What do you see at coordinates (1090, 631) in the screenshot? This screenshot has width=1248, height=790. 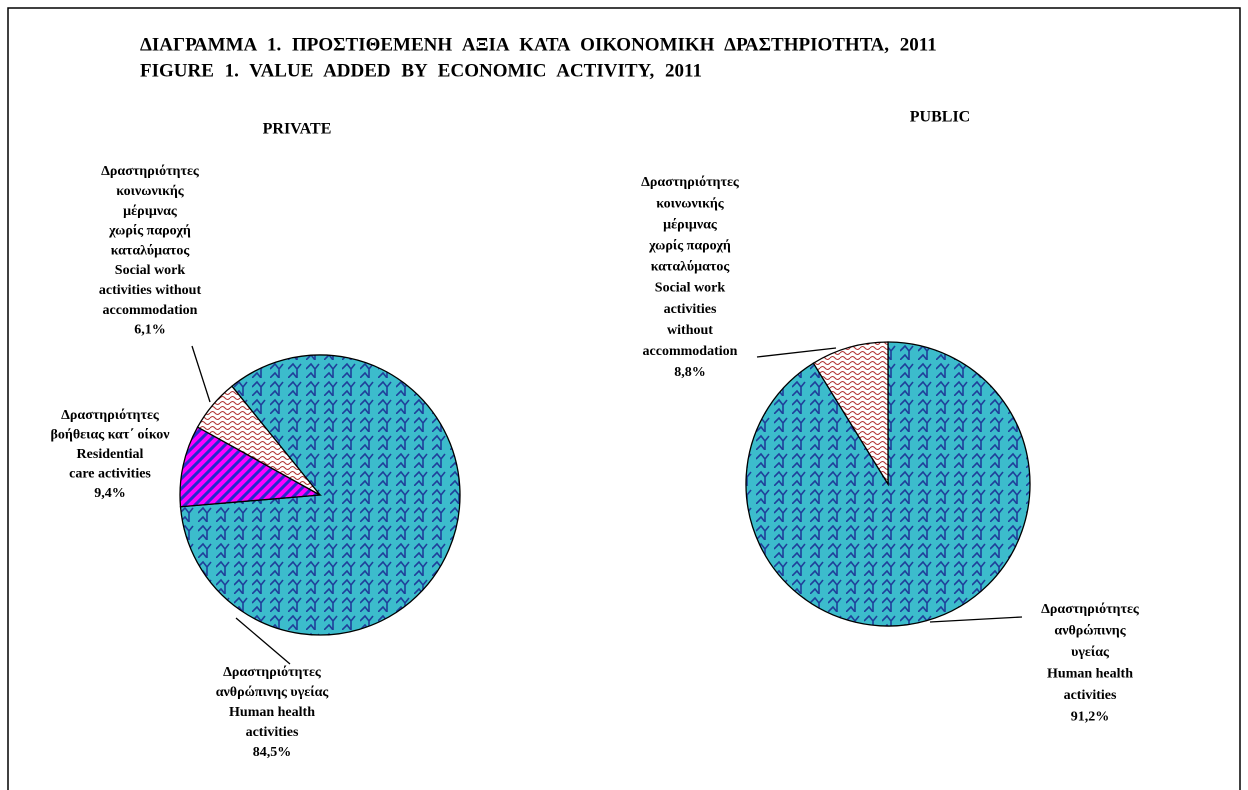 I see `slice-label: ανθρώπινης` at bounding box center [1090, 631].